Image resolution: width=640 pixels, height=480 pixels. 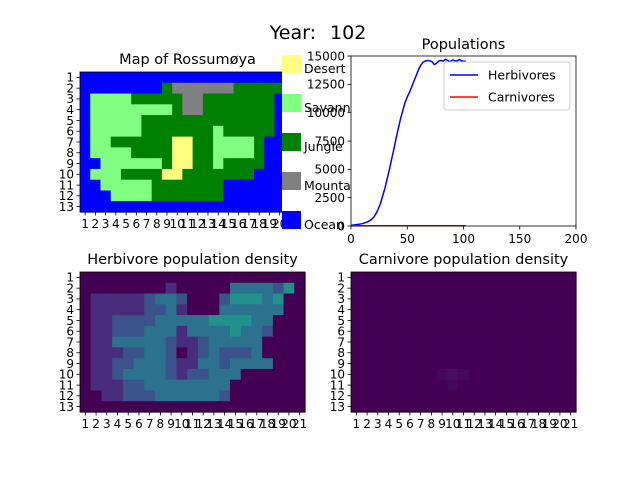 What do you see at coordinates (326, 113) in the screenshot?
I see `pop-y-tick-label: 10000` at bounding box center [326, 113].